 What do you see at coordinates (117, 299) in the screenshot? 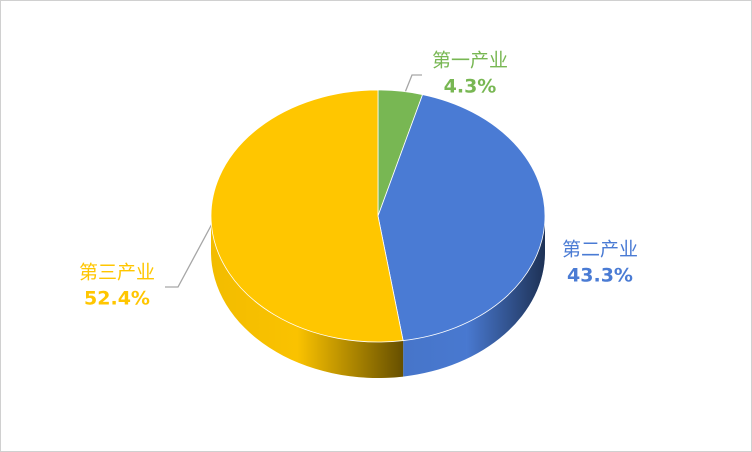
I see `slice-value-label: 52.4%` at bounding box center [117, 299].